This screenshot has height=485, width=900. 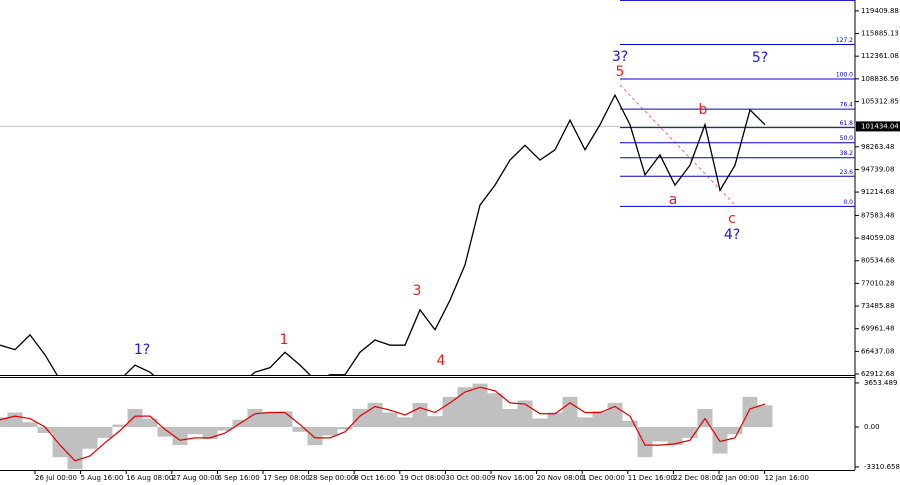 What do you see at coordinates (877, 351) in the screenshot?
I see `y-tick-label: 66437.08` at bounding box center [877, 351].